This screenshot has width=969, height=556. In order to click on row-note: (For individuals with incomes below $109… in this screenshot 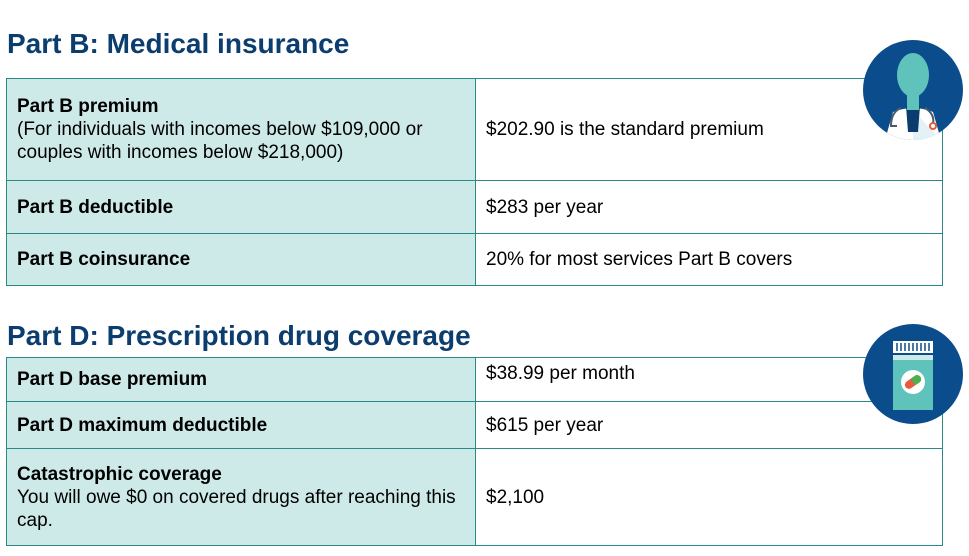, I will do `click(220, 141)`.